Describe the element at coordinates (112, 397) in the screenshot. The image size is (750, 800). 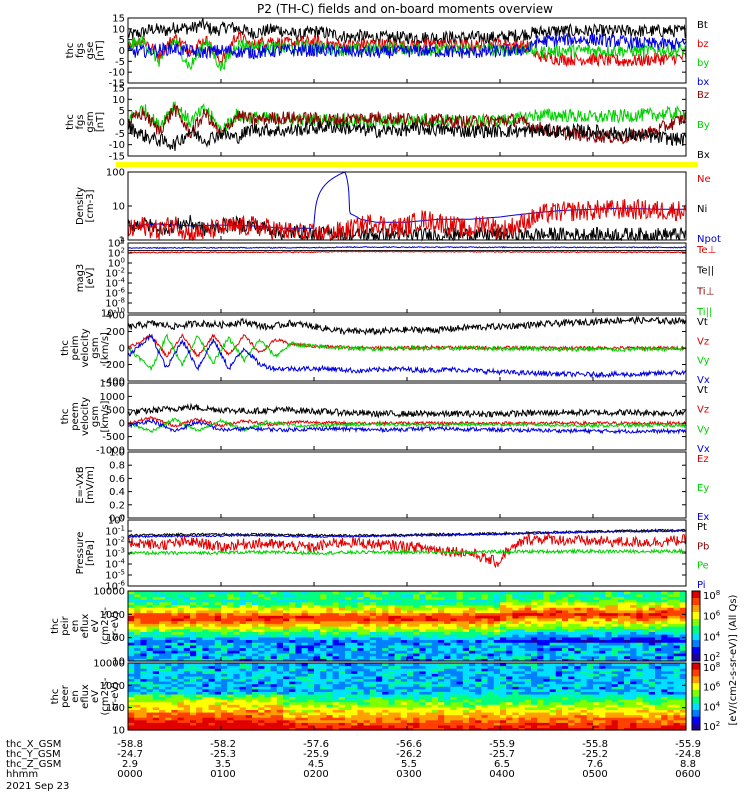
I see `y-tick-label: 1000` at that location.